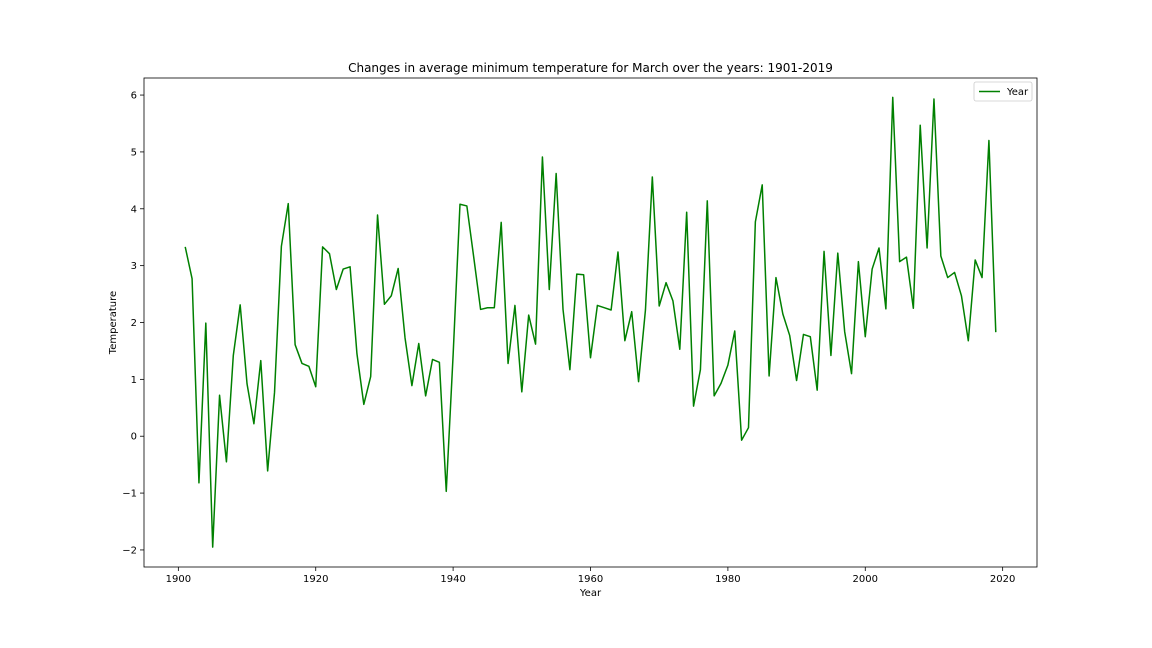 Image resolution: width=1152 pixels, height=648 pixels. What do you see at coordinates (129, 494) in the screenshot?
I see `y-tick-label: −1` at bounding box center [129, 494].